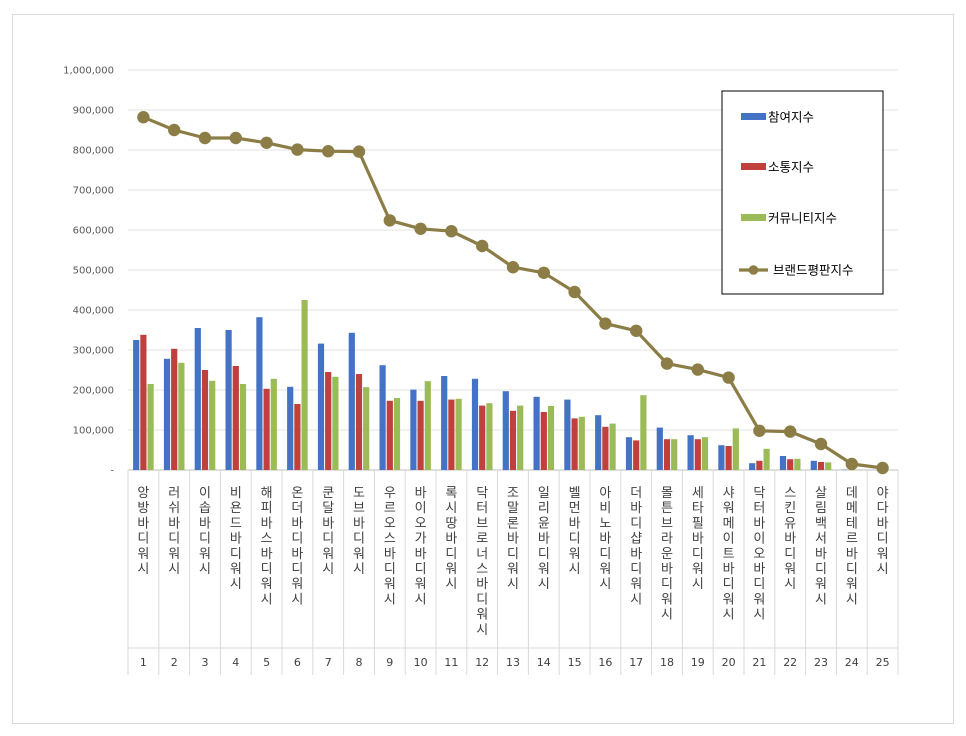 This screenshot has height=736, width=966. I want to click on rank-label: 17, so click(636, 662).